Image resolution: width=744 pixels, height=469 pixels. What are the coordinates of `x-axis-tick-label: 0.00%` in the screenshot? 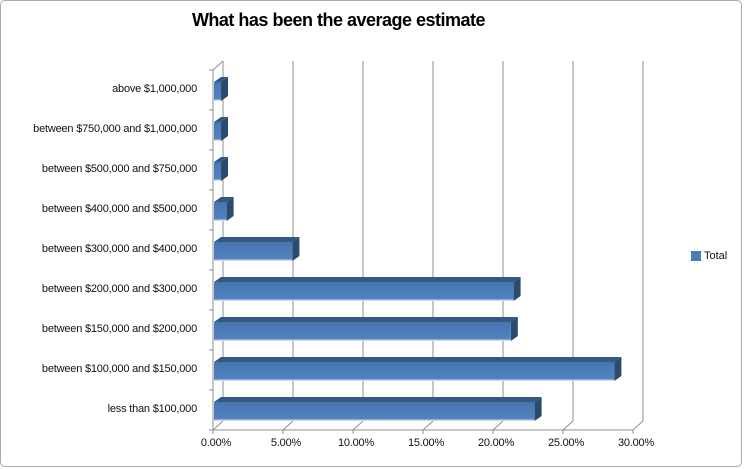 It's located at (216, 443).